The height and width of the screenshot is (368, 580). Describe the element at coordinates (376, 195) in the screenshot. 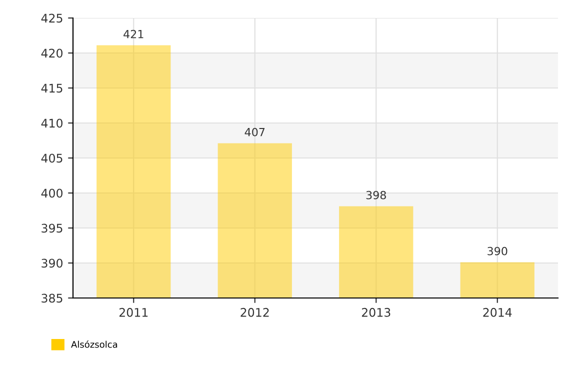

I see `data-label: 398` at that location.